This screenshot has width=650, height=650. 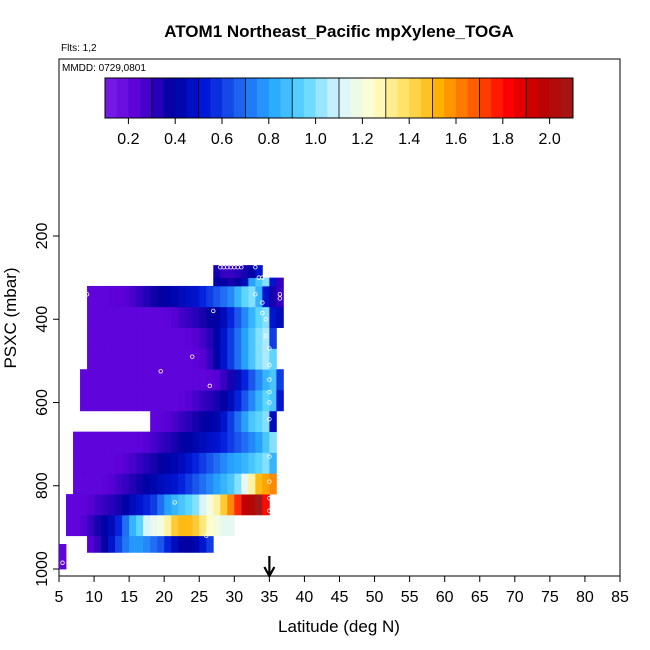 I want to click on colorbar-tick-label: 1.4, so click(x=409, y=139).